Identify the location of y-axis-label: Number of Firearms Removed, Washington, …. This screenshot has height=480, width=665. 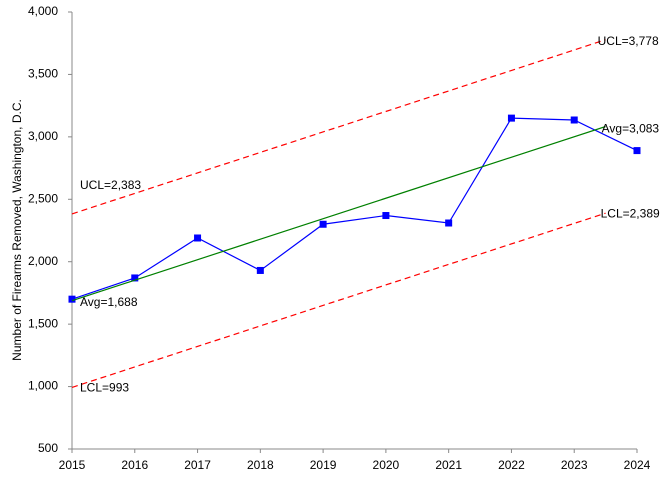
(17, 230).